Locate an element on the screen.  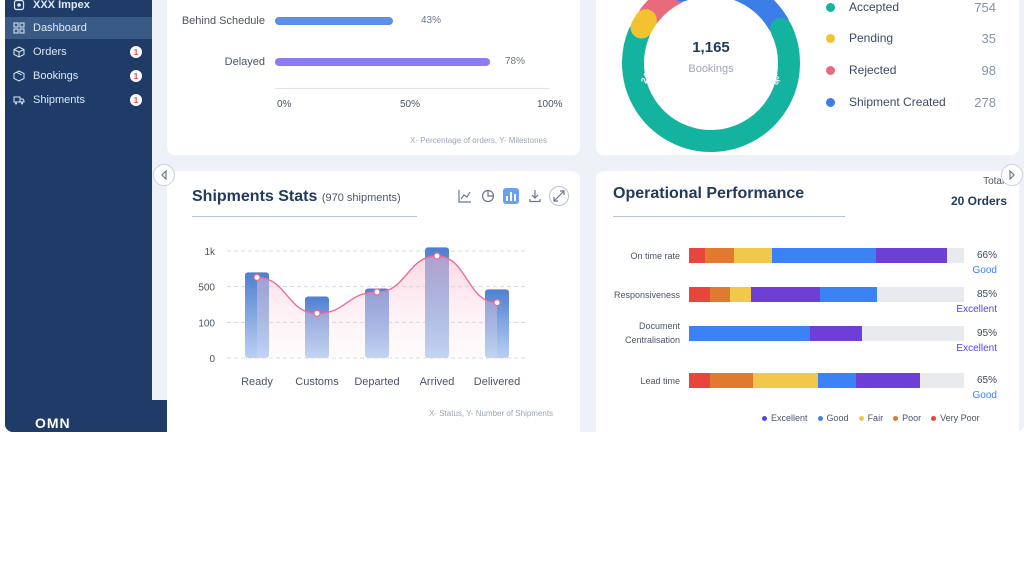
total-value: 20 Orders is located at coordinates (978, 201).